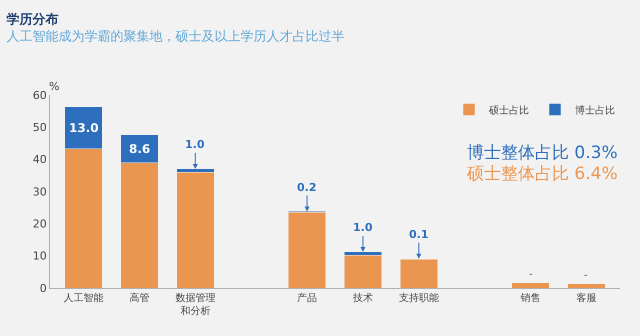 The image size is (640, 336). I want to click on data-label: 0.1, so click(418, 234).